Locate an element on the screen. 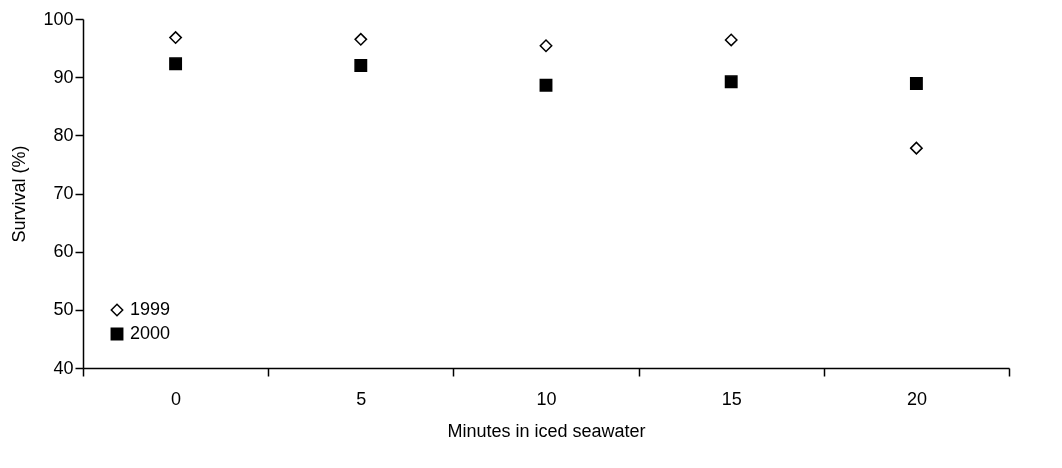 This screenshot has width=1062, height=468. y-tick-label: 50 is located at coordinates (63, 309).